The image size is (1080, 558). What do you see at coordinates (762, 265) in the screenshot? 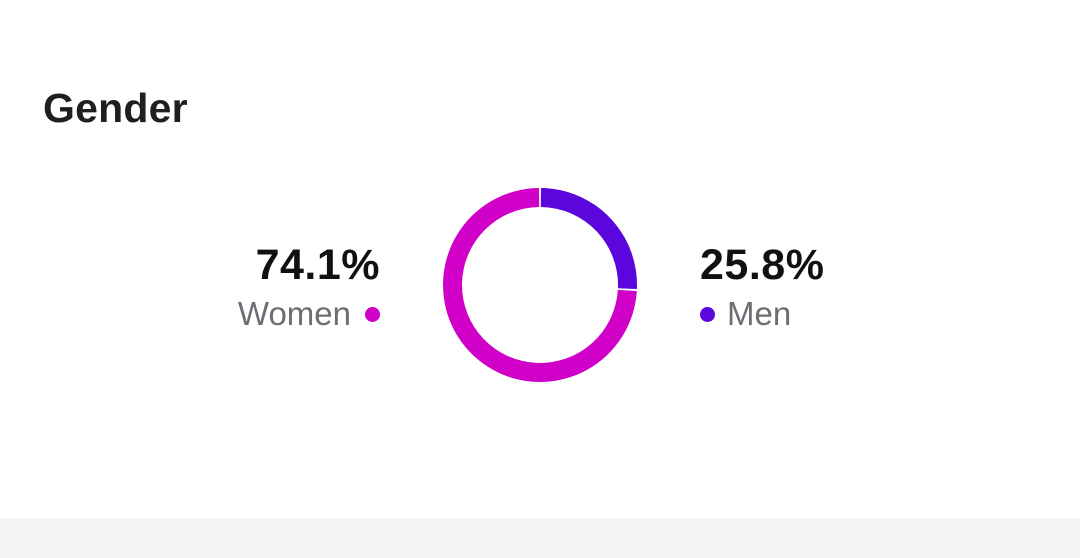
I see `men-percent-label: 25.8%` at bounding box center [762, 265].